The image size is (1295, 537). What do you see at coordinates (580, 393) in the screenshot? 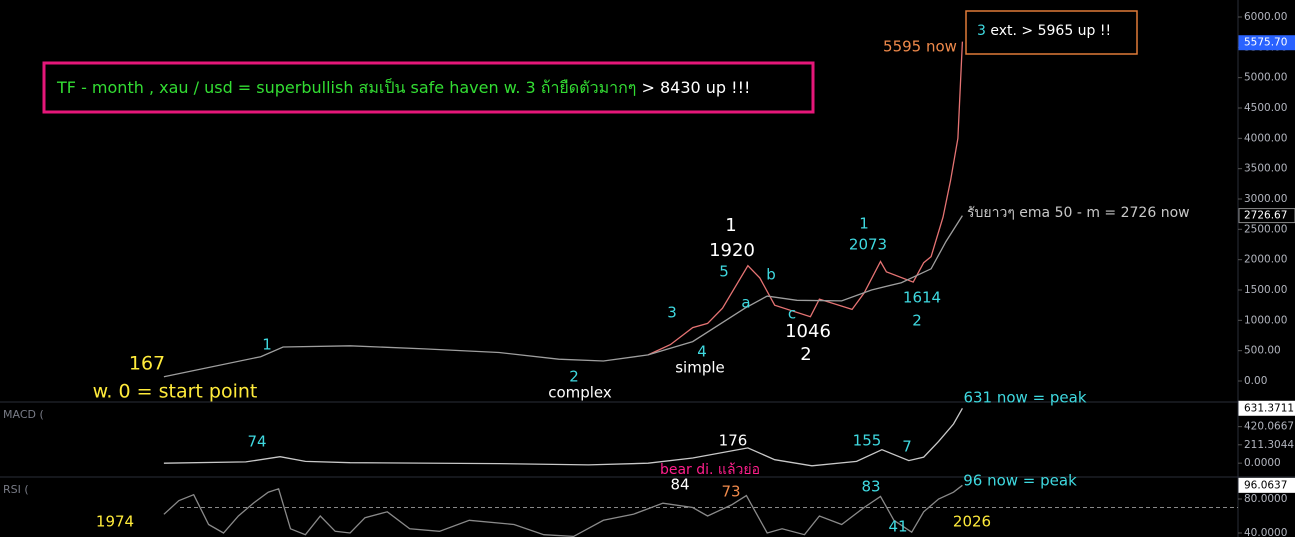
I see `annotation: complex` at bounding box center [580, 393].